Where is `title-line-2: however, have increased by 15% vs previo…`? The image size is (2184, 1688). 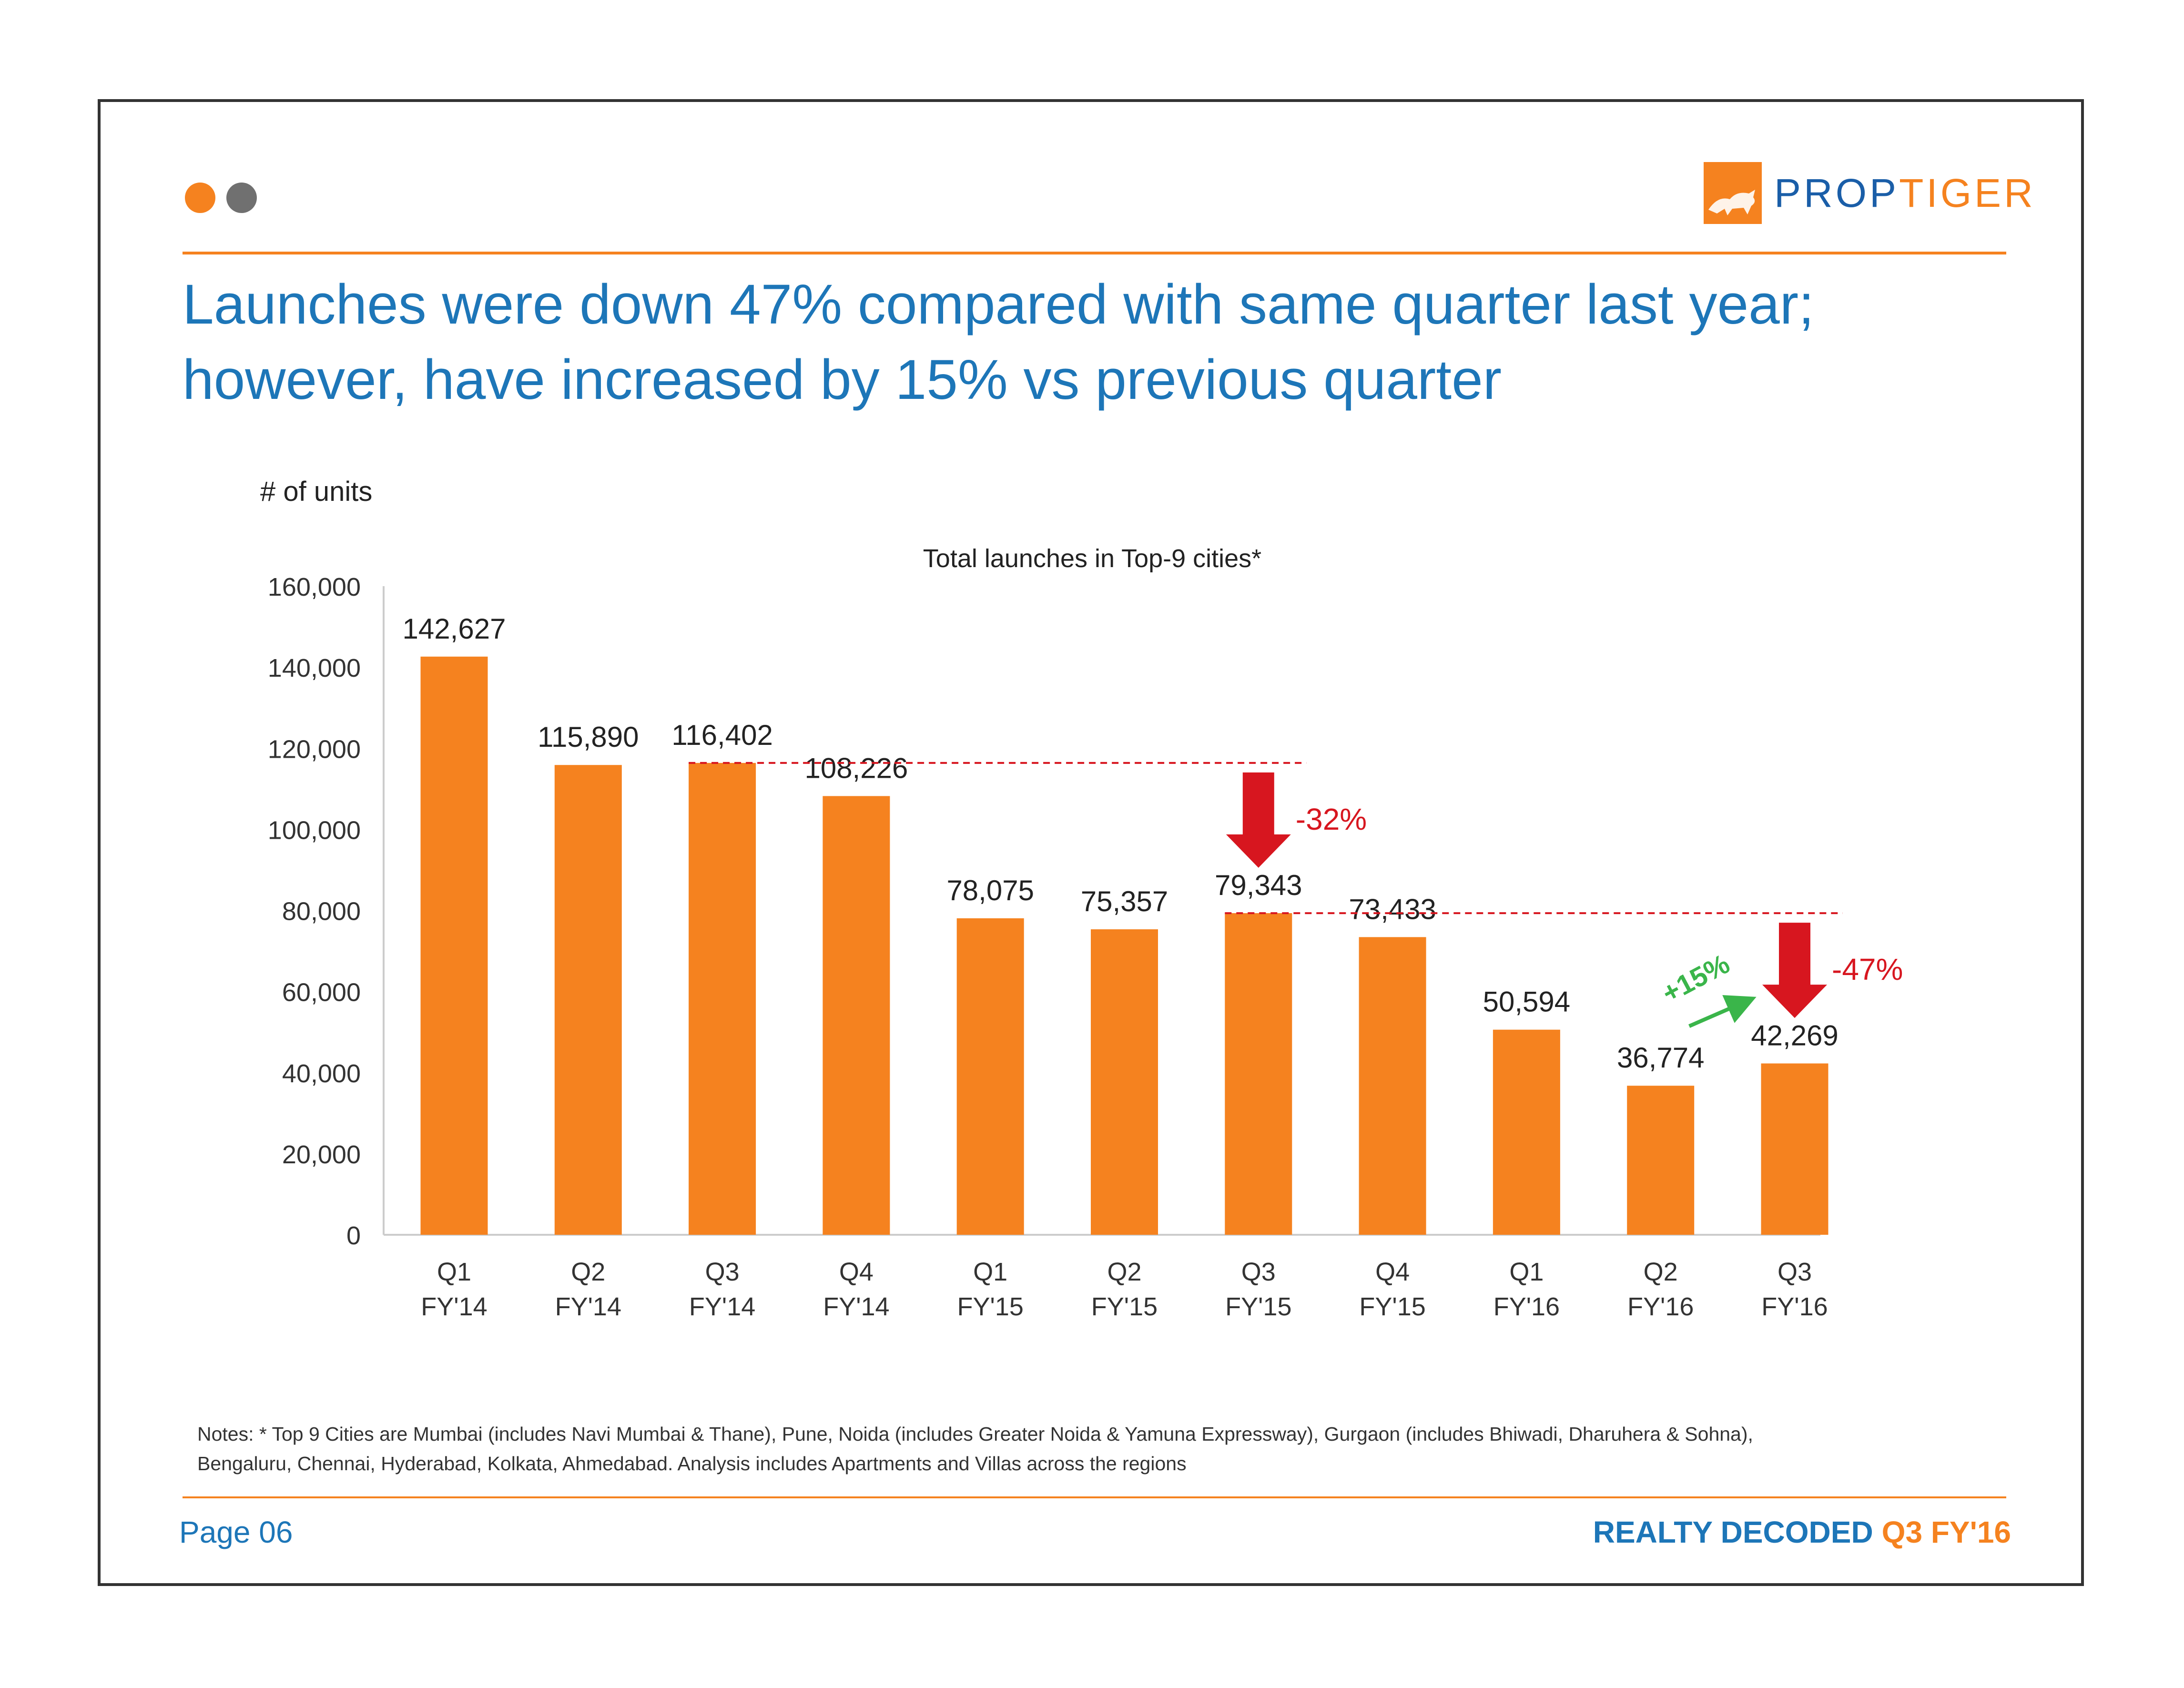
title-line-2: however, have increased by 15% vs previo… is located at coordinates (842, 380).